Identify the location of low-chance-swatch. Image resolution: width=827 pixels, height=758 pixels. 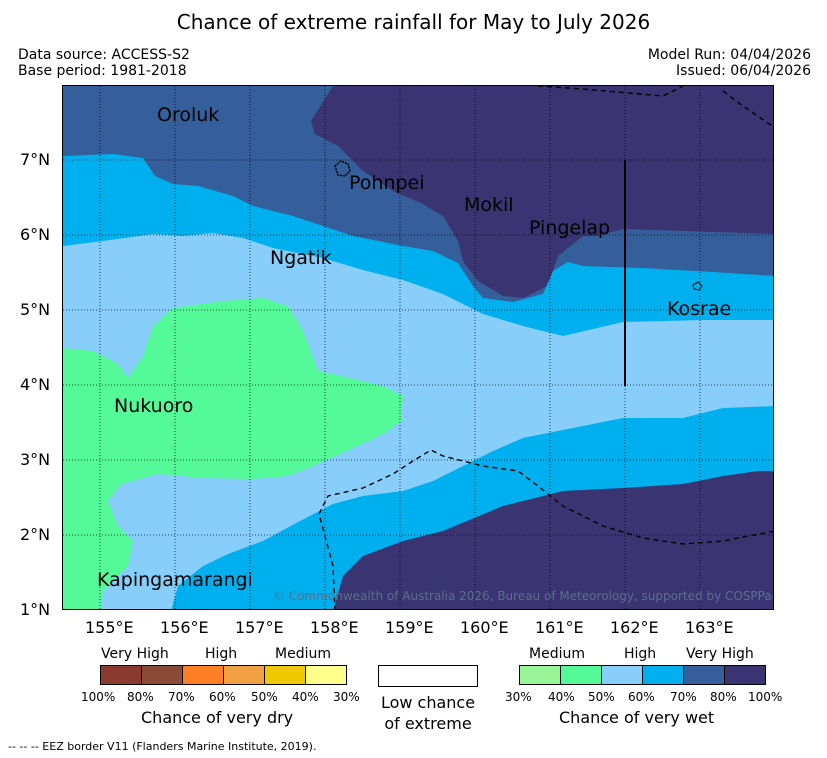
(428, 676).